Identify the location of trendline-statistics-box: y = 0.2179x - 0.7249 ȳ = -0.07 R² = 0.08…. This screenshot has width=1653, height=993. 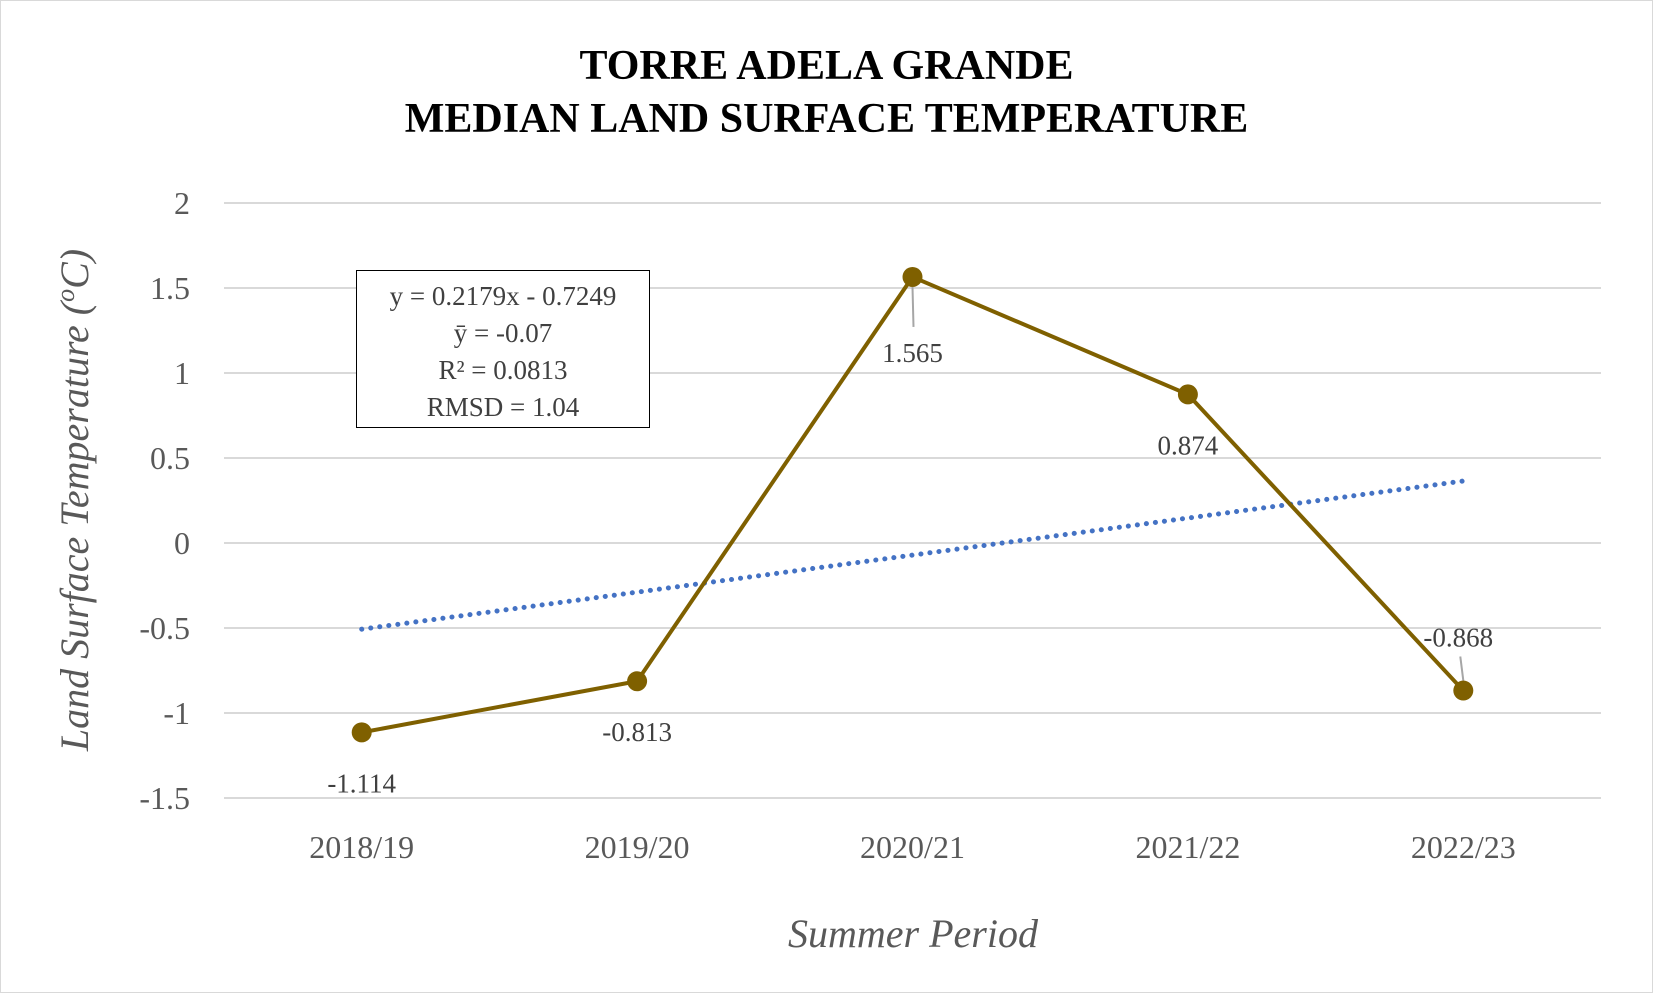
(503, 349).